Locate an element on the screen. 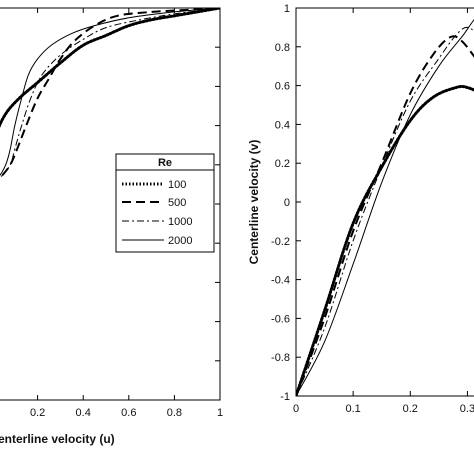 The width and height of the screenshot is (474, 474). y-tick-label: -1 is located at coordinates (285, 397).